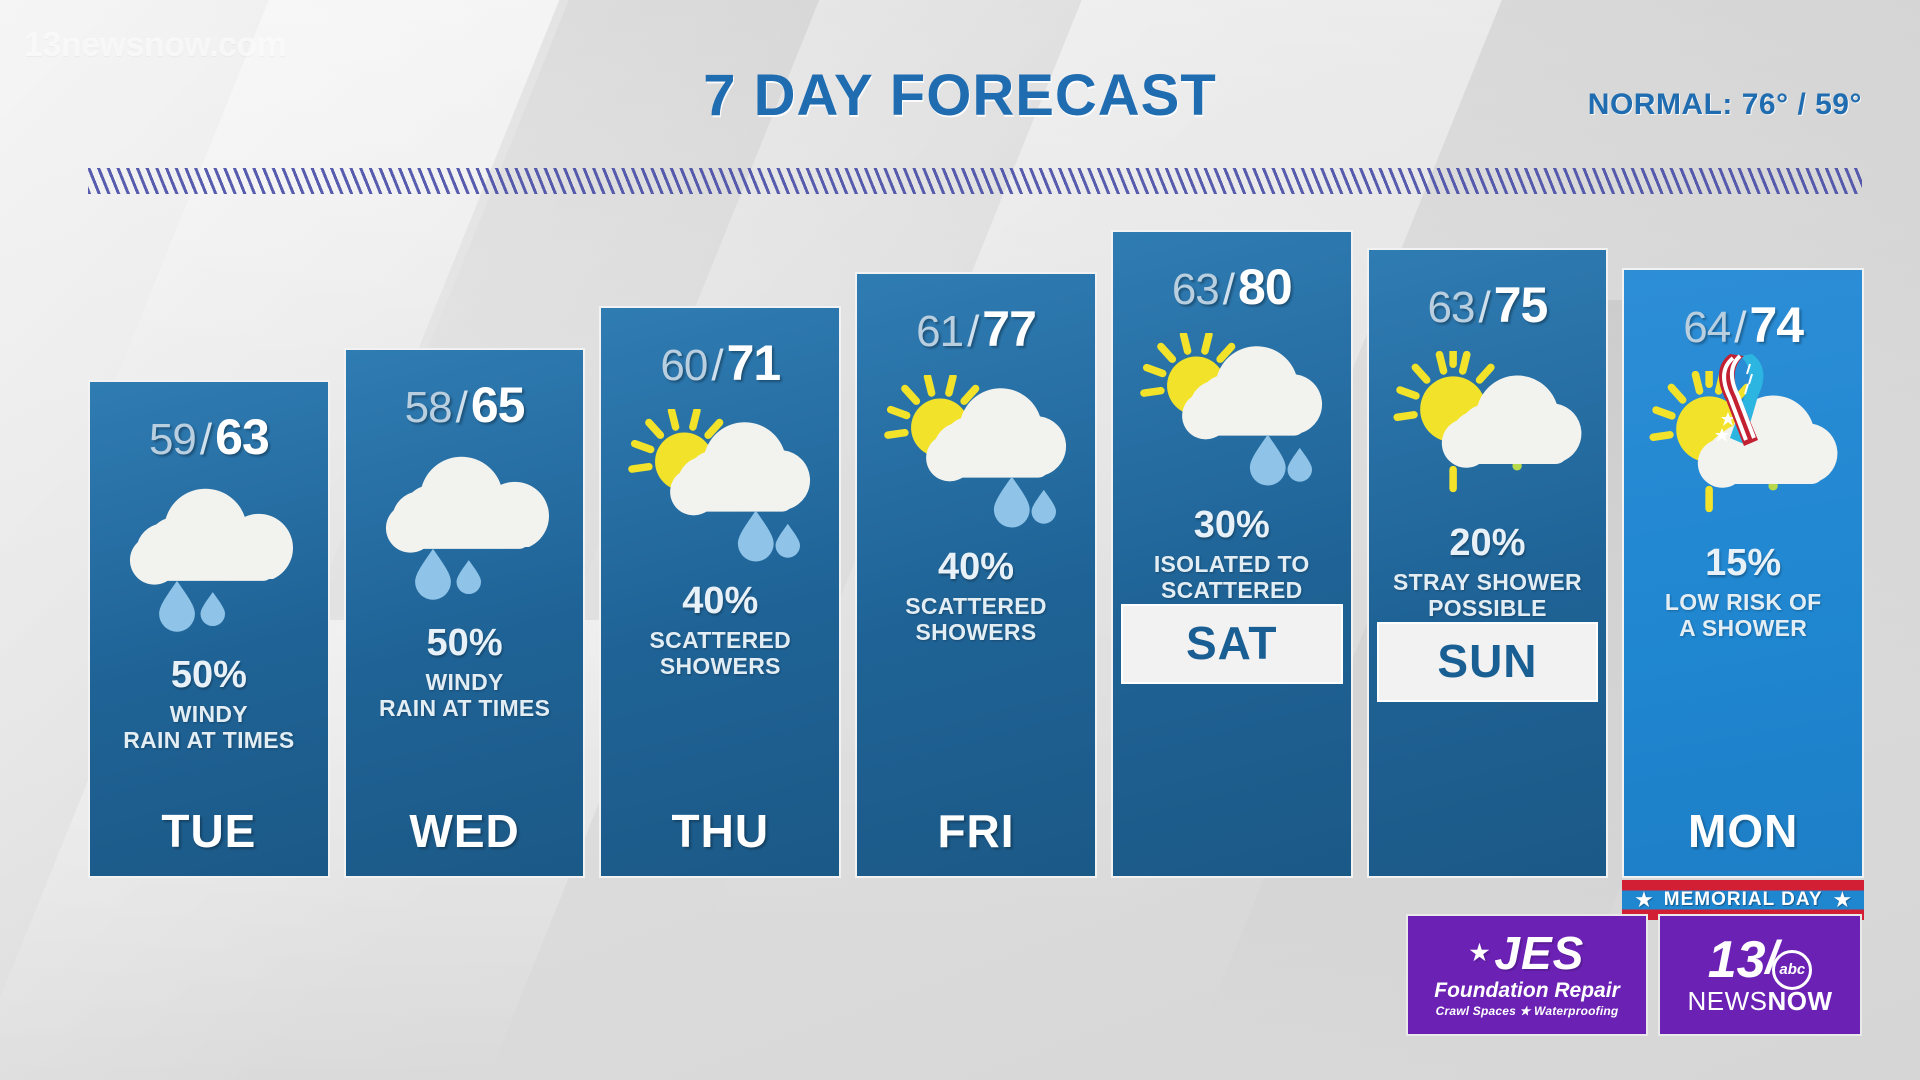 This screenshot has width=1920, height=1080. What do you see at coordinates (960, 95) in the screenshot?
I see `page-title: 7 DAY FORECAST` at bounding box center [960, 95].